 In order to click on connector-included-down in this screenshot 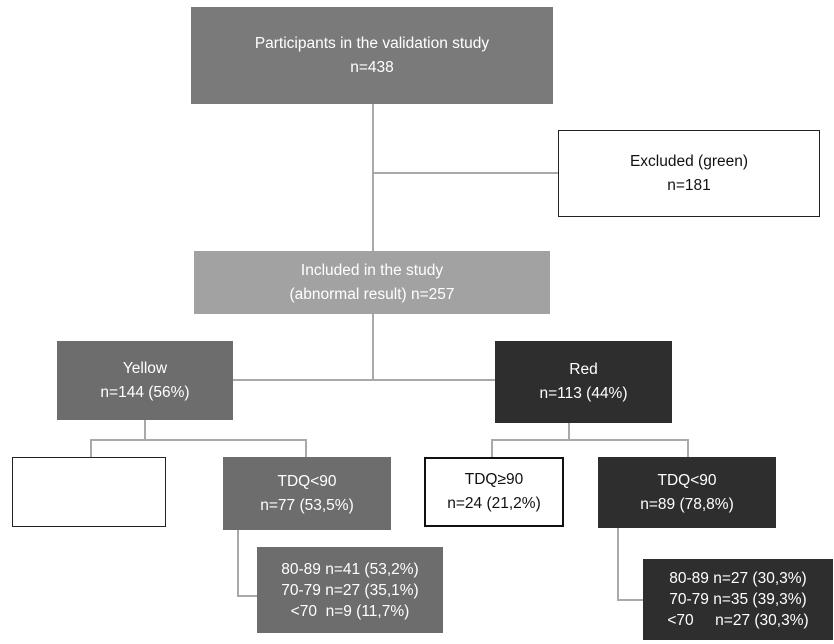, I will do `click(373, 347)`.